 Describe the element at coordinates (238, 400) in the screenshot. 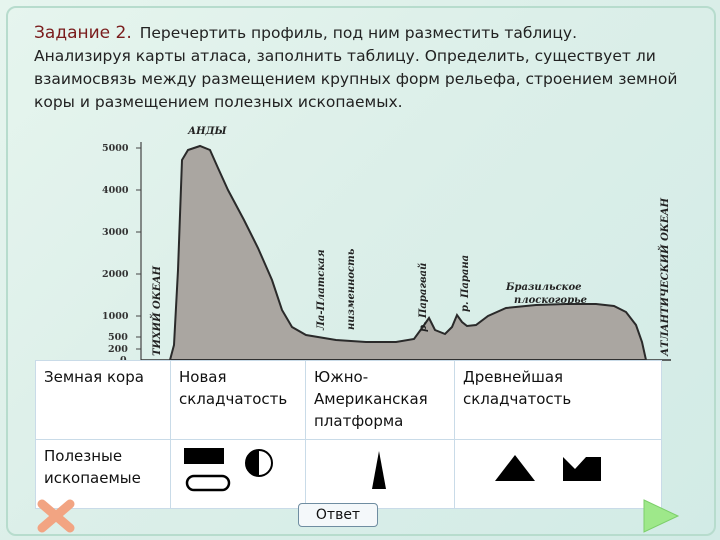

I see `cell-new-folding: Новая складчатость` at that location.